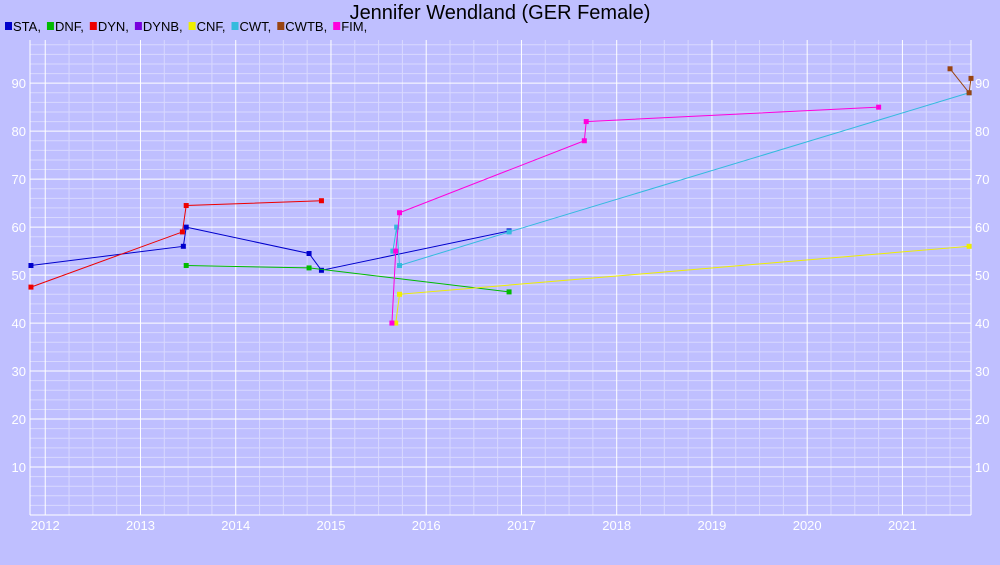 This screenshot has width=1000, height=565. Describe the element at coordinates (807, 525) in the screenshot. I see `x-tick-label: 2020` at that location.